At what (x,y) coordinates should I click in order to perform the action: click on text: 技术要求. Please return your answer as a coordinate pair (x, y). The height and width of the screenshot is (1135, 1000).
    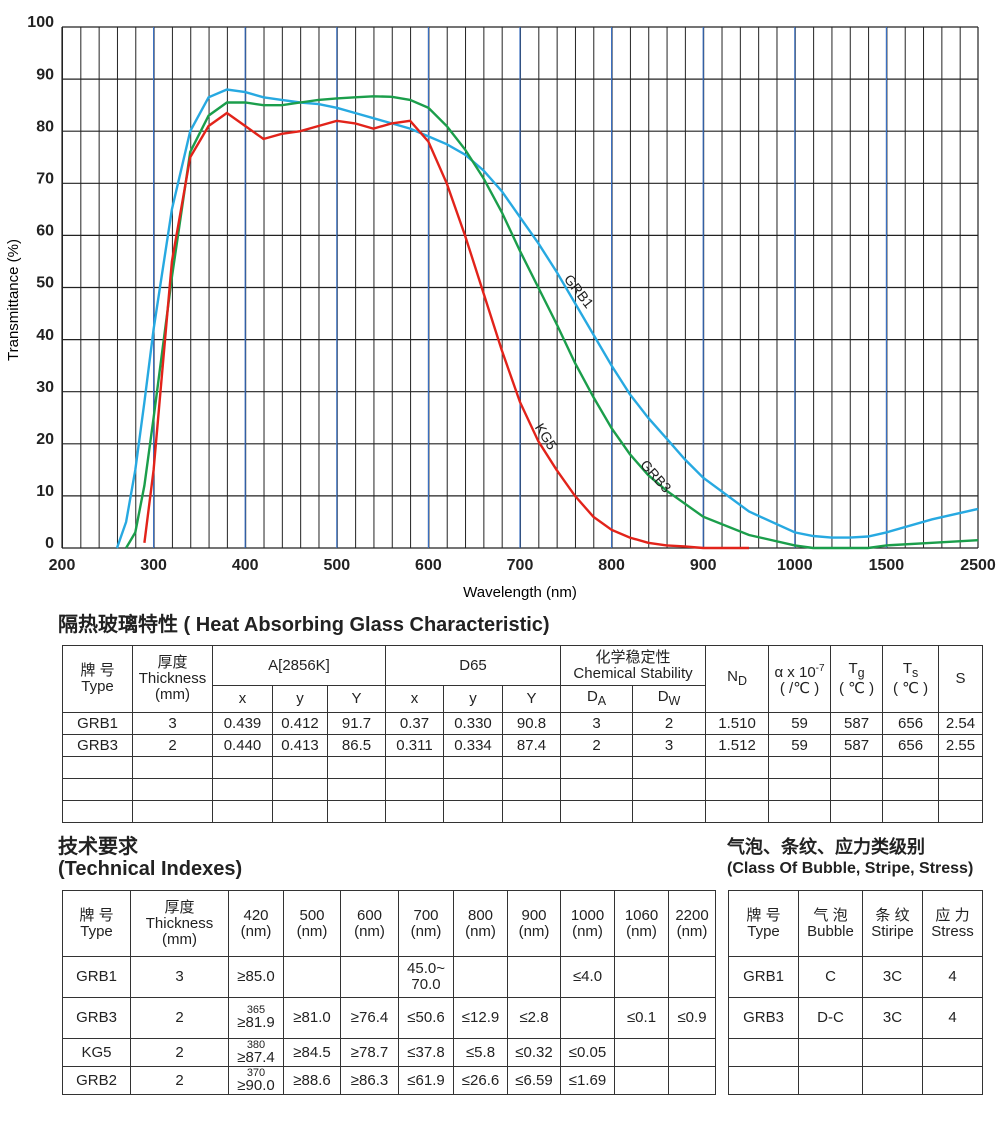
    Looking at the image, I should click on (98, 847).